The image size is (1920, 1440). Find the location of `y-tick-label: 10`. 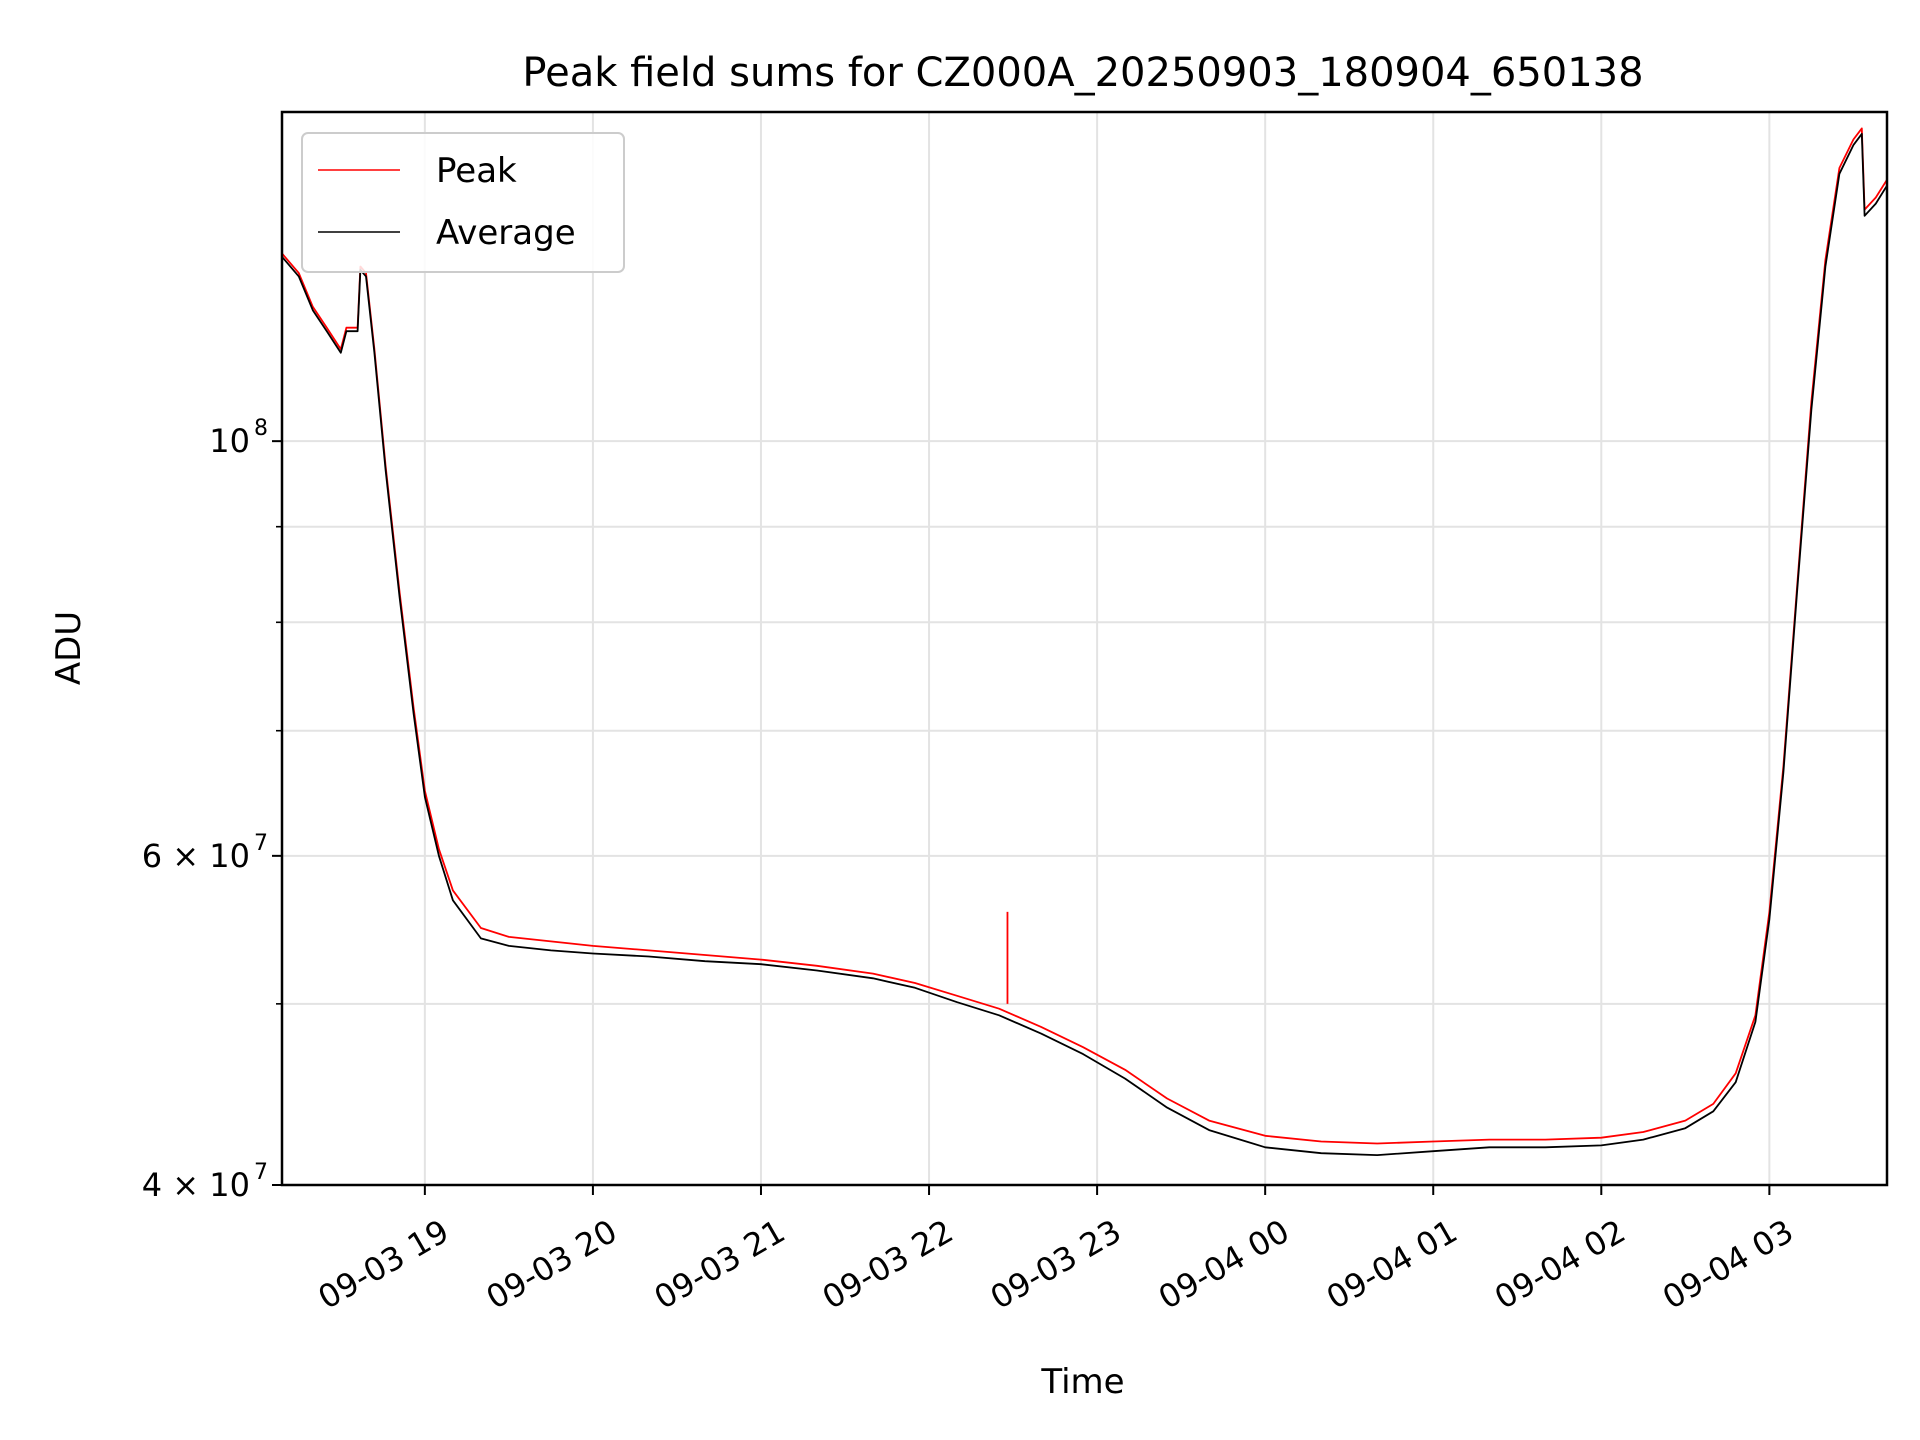

y-tick-label: 10 is located at coordinates (229, 441).